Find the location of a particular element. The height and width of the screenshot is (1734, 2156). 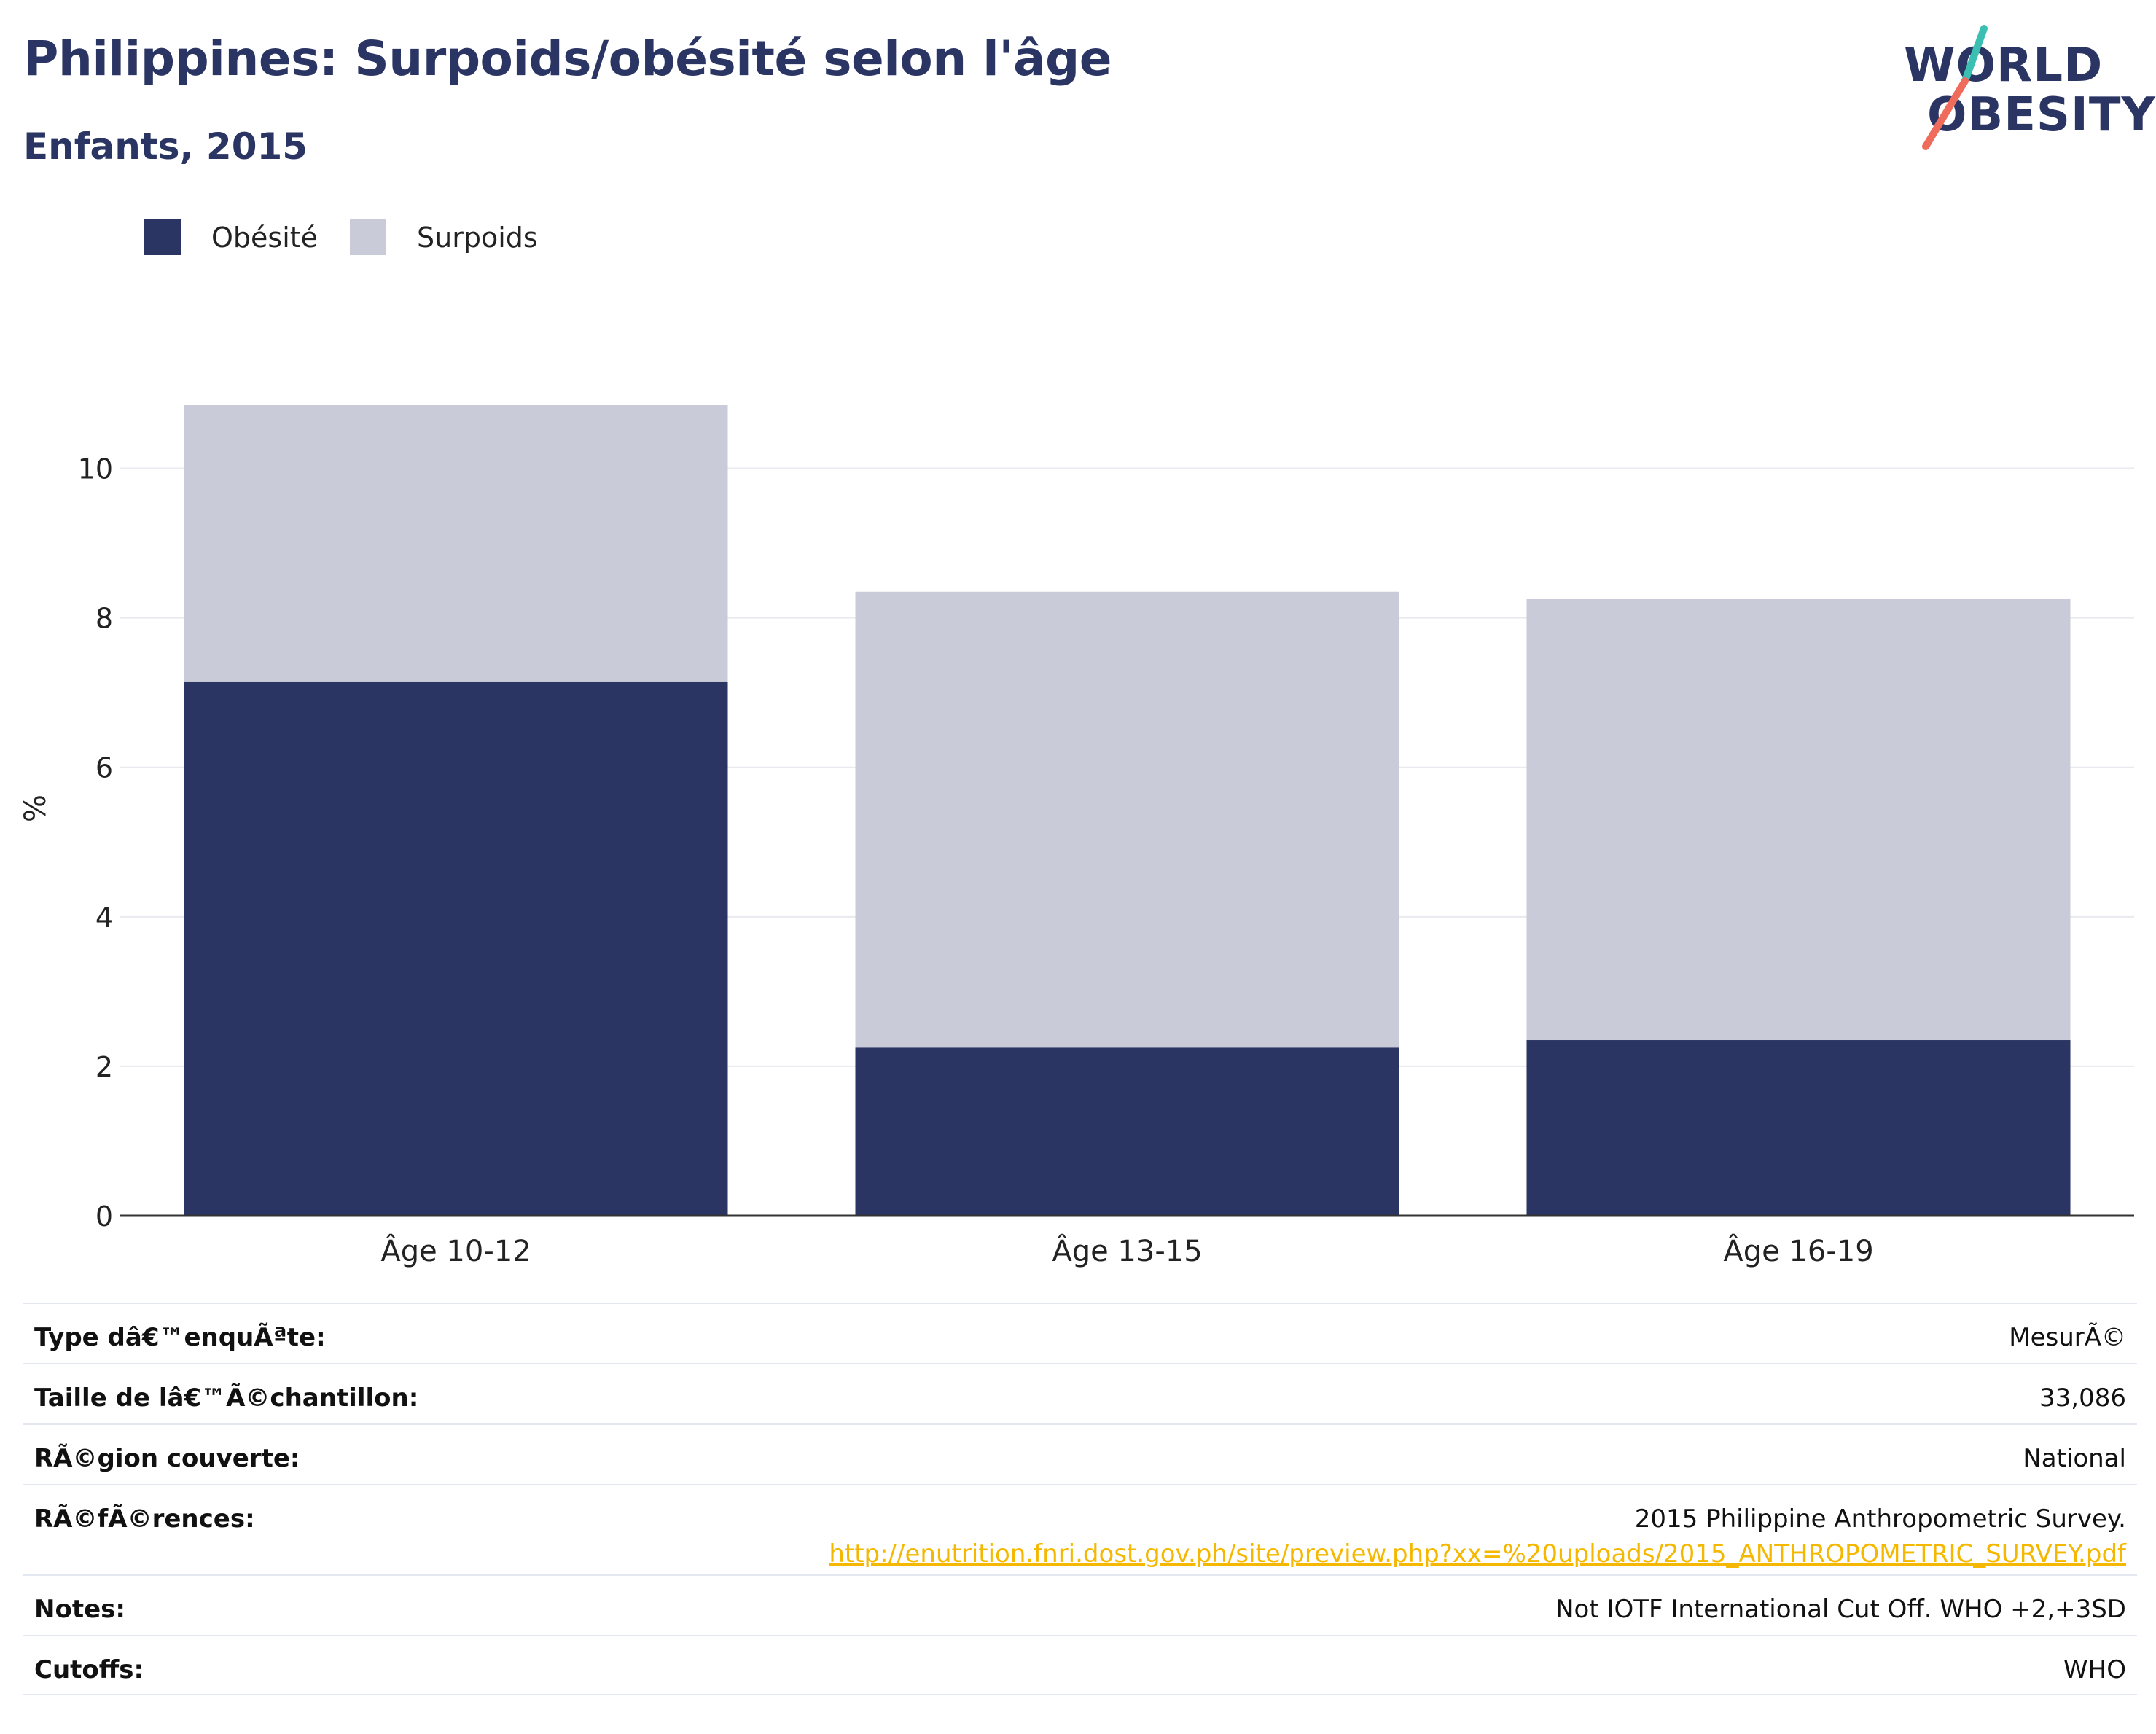

y-tick-label: 8 is located at coordinates (104, 619).